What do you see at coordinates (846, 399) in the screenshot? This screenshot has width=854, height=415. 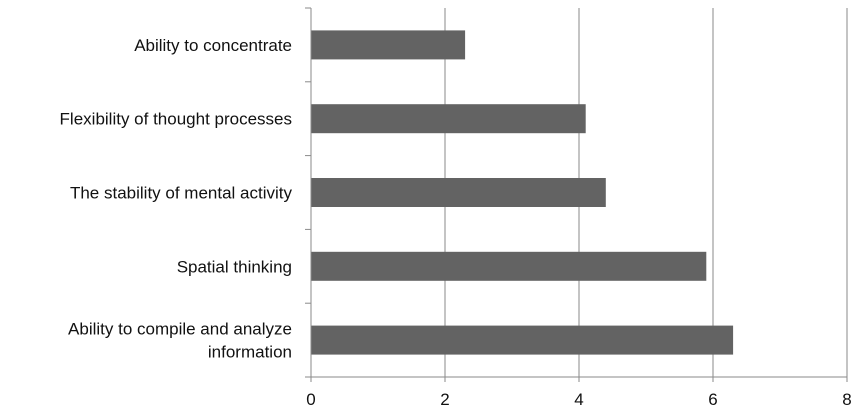 I see `x-tick-label-8: 8` at bounding box center [846, 399].